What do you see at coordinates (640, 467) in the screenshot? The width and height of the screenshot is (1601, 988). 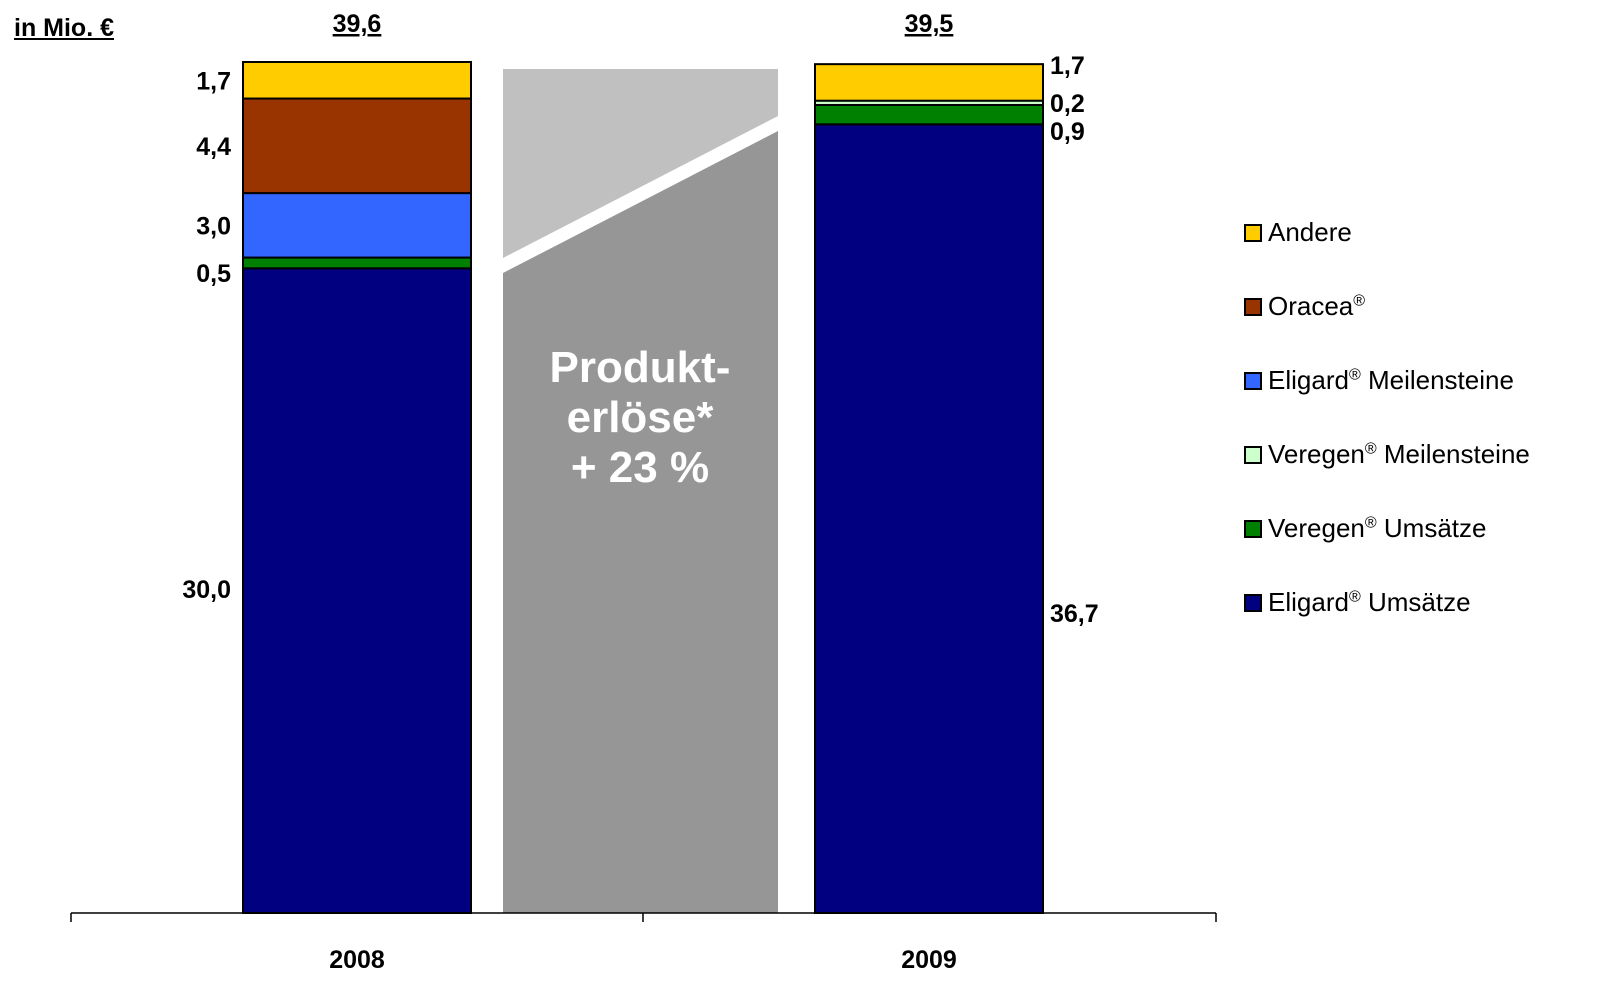 I see `growth-label-line-3: + 23 %` at bounding box center [640, 467].